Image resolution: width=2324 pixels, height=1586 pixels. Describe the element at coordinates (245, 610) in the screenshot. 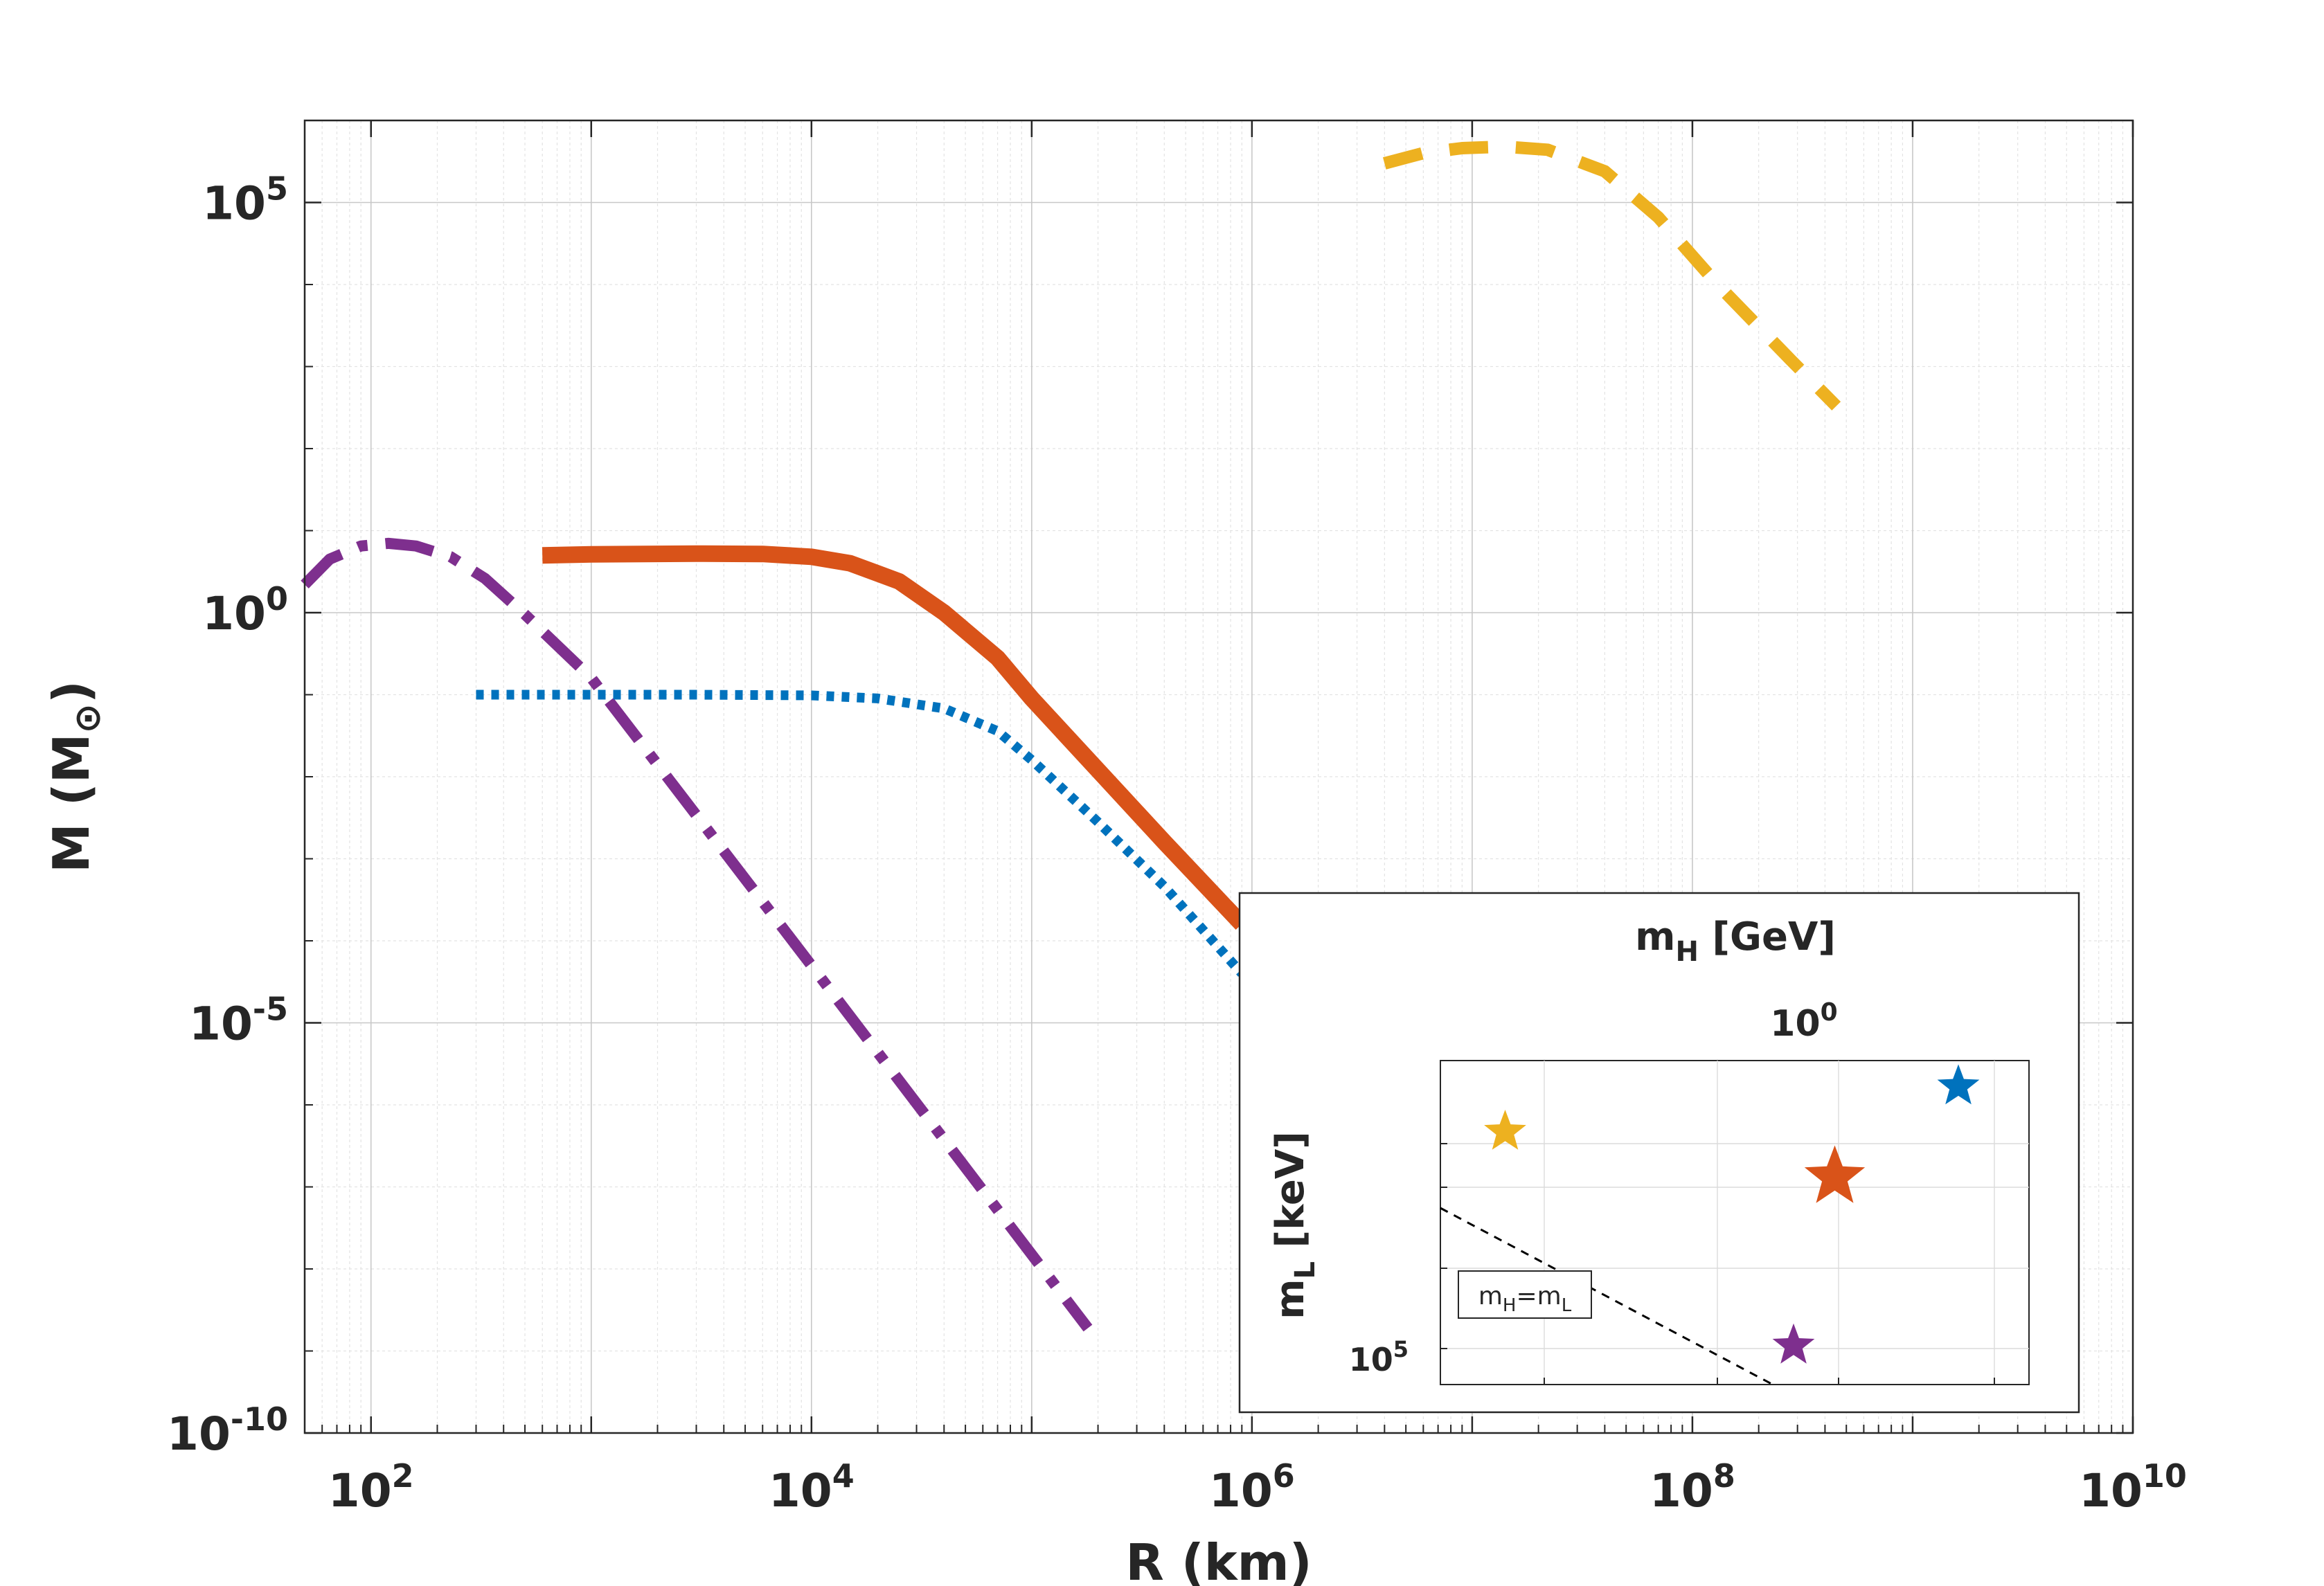

I see `y-tick-label: 100` at that location.